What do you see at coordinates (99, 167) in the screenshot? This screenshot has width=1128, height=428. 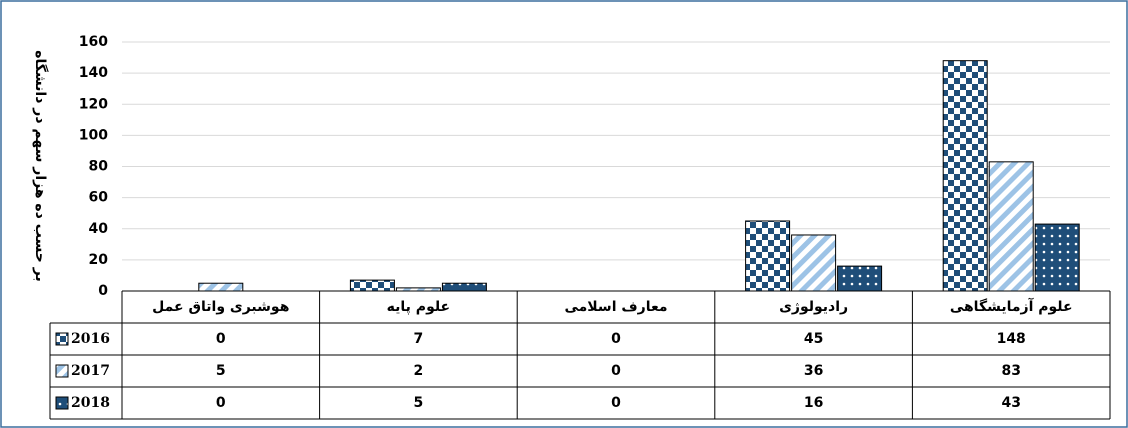 I see `y-tick-label: 80` at bounding box center [99, 167].